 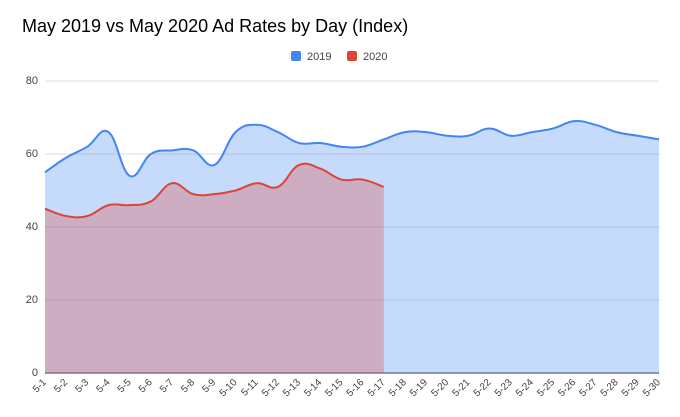 What do you see at coordinates (32, 81) in the screenshot?
I see `y-tick-label: 80` at bounding box center [32, 81].